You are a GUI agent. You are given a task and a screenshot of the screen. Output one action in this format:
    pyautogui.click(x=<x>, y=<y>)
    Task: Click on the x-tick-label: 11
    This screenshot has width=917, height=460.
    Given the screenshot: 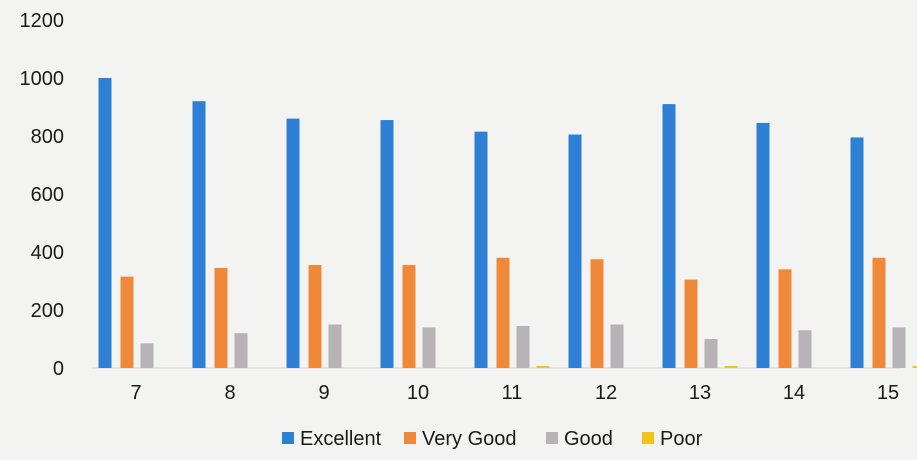 What is the action you would take?
    pyautogui.click(x=512, y=393)
    